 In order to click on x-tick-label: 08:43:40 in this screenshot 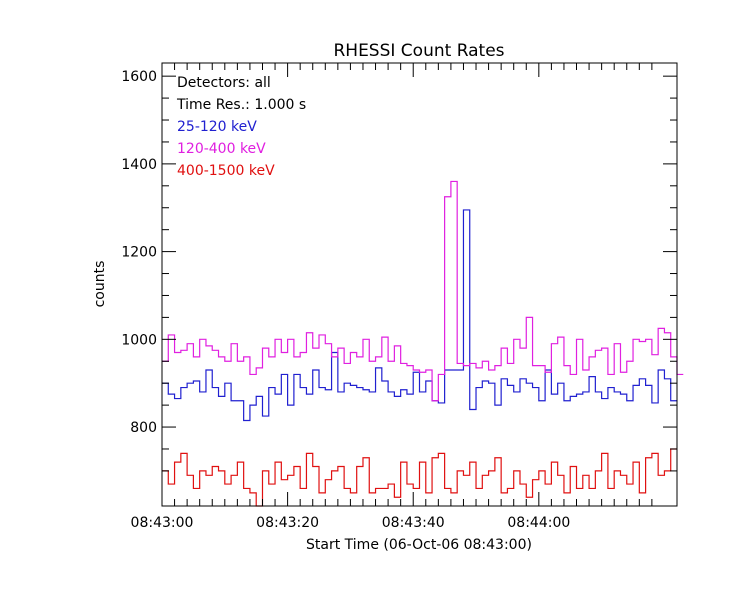, I will do `click(413, 523)`.